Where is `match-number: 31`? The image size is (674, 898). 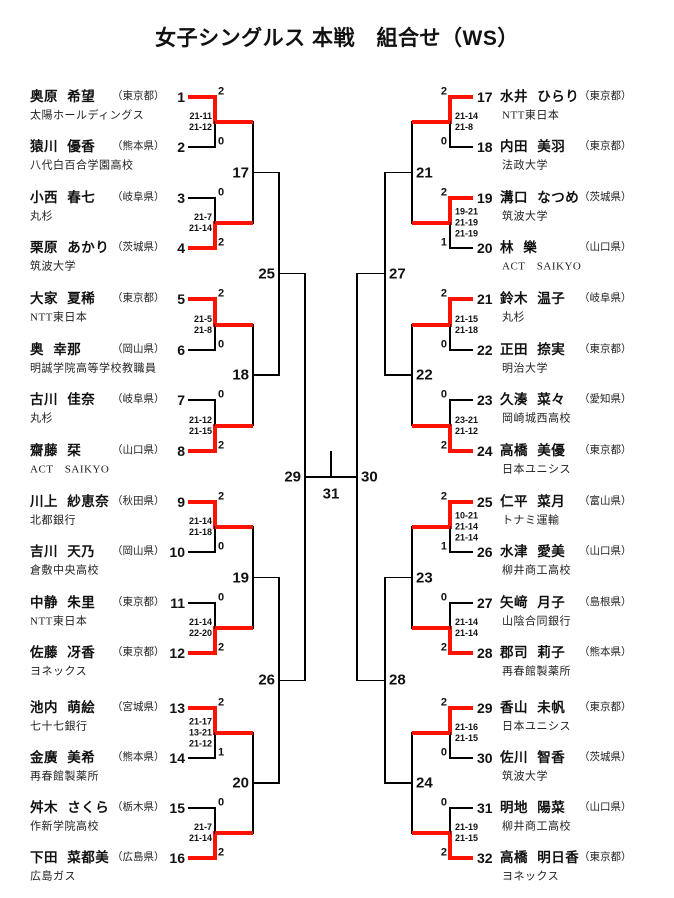
match-number: 31 is located at coordinates (331, 494).